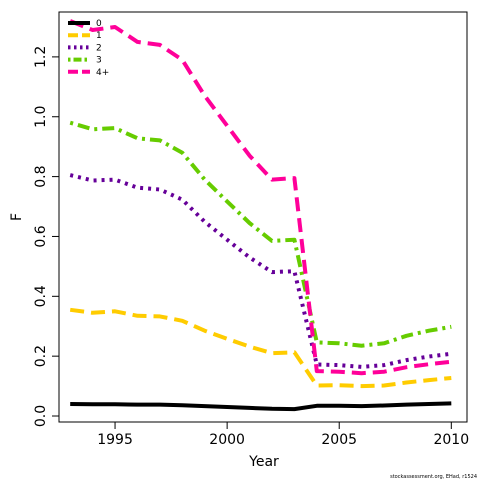 The height and width of the screenshot is (480, 480). I want to click on legend: 0 1 2 3 4+, so click(88, 48).